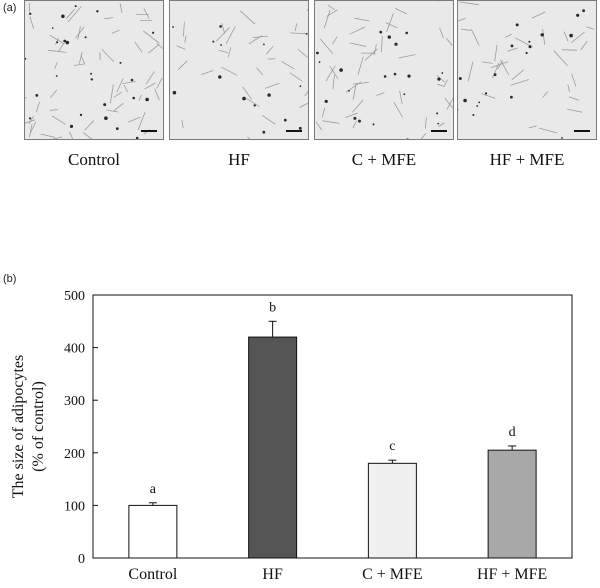 The width and height of the screenshot is (600, 588). Describe the element at coordinates (18, 427) in the screenshot. I see `y-axis-label: The size of adipocytes` at that location.